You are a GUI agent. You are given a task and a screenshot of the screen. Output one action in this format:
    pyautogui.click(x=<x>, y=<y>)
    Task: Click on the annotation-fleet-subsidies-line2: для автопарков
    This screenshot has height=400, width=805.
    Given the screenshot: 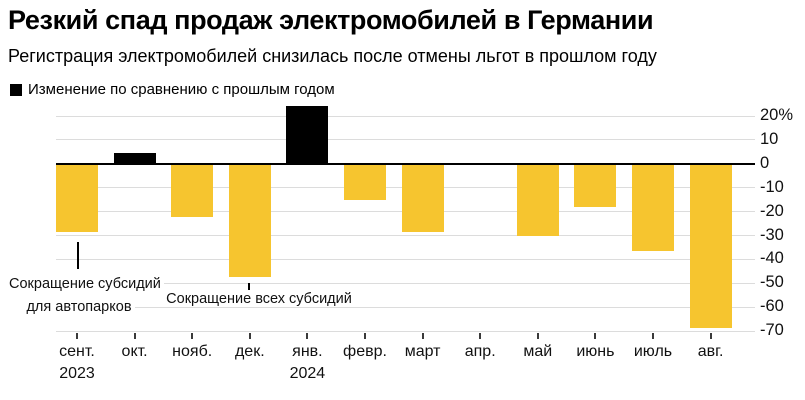 What is the action you would take?
    pyautogui.click(x=79, y=307)
    